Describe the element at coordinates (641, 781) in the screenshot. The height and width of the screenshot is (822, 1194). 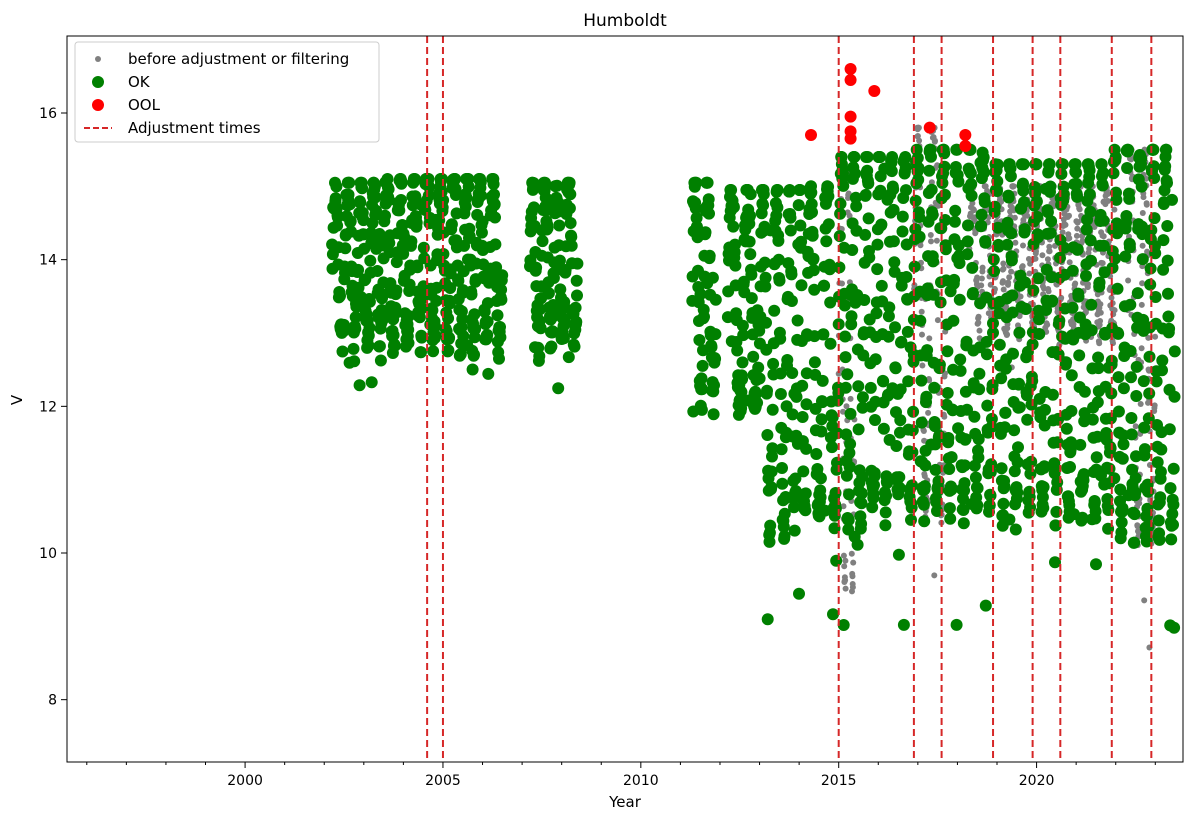
I see `x-tick-label: 2010` at that location.